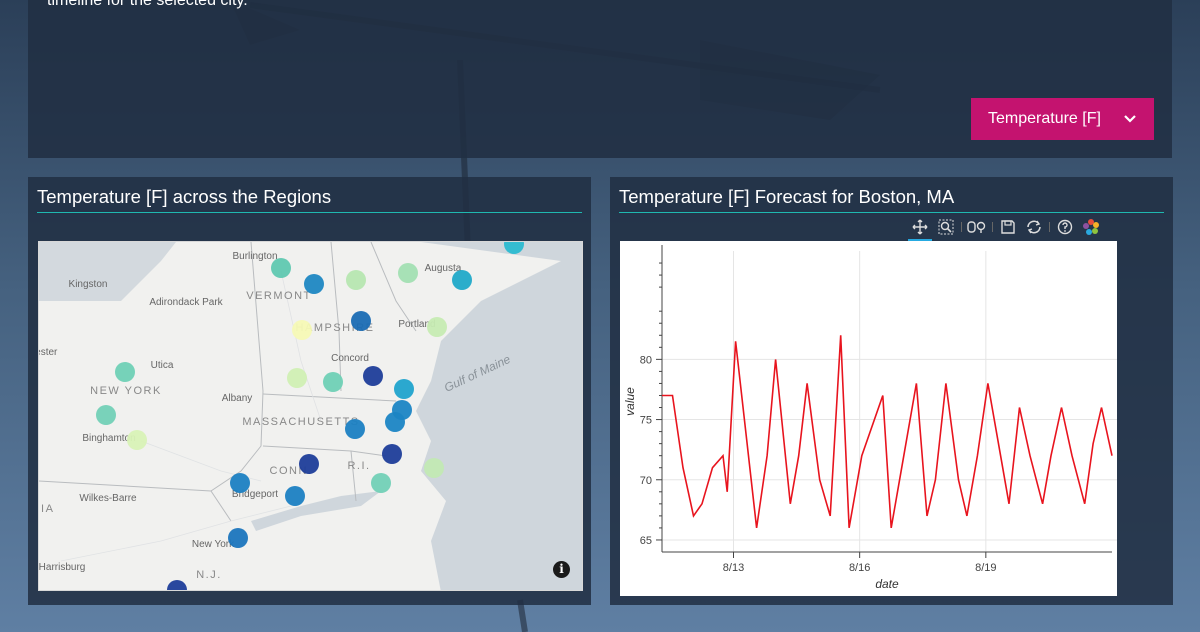 The height and width of the screenshot is (632, 1200). I want to click on map-place-label: Portland, so click(416, 324).